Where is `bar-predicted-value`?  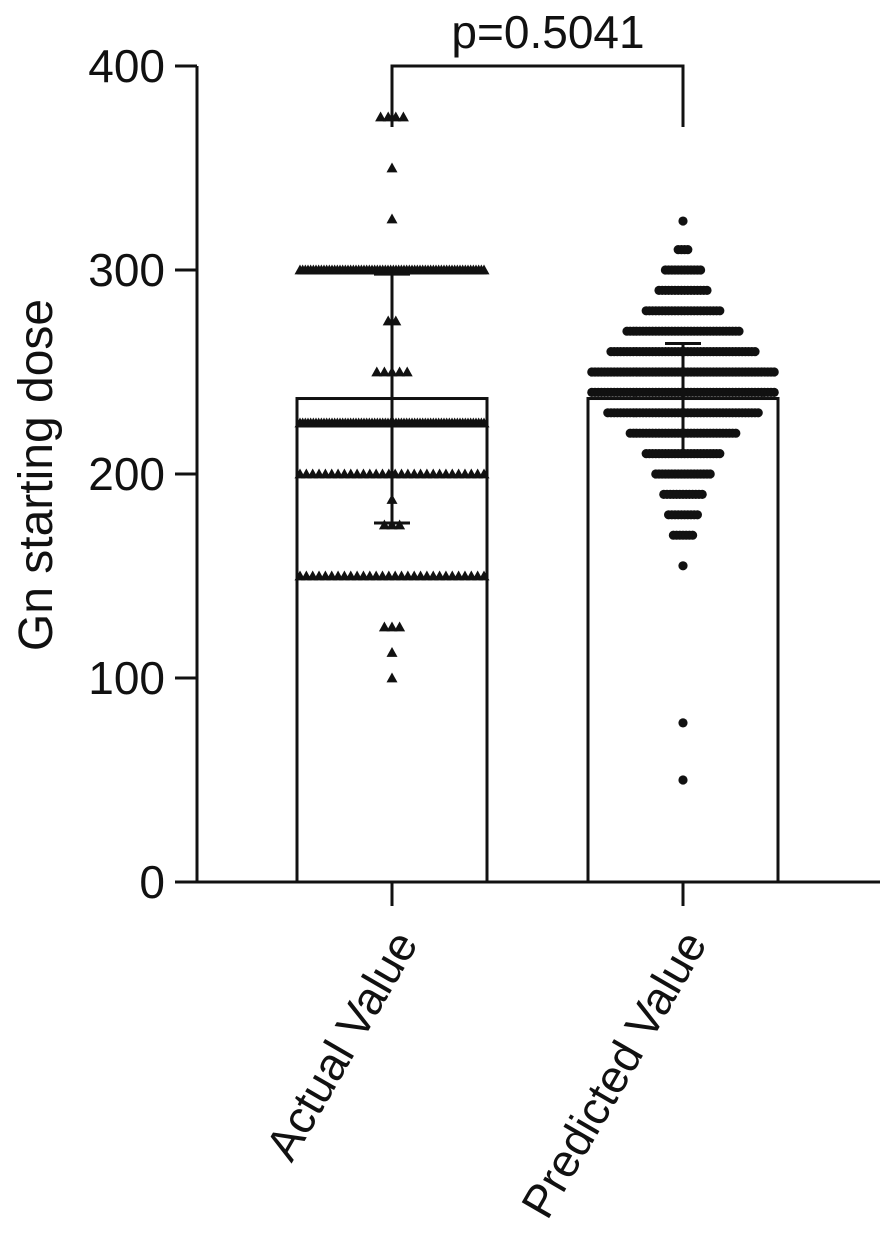
bar-predicted-value is located at coordinates (683, 640).